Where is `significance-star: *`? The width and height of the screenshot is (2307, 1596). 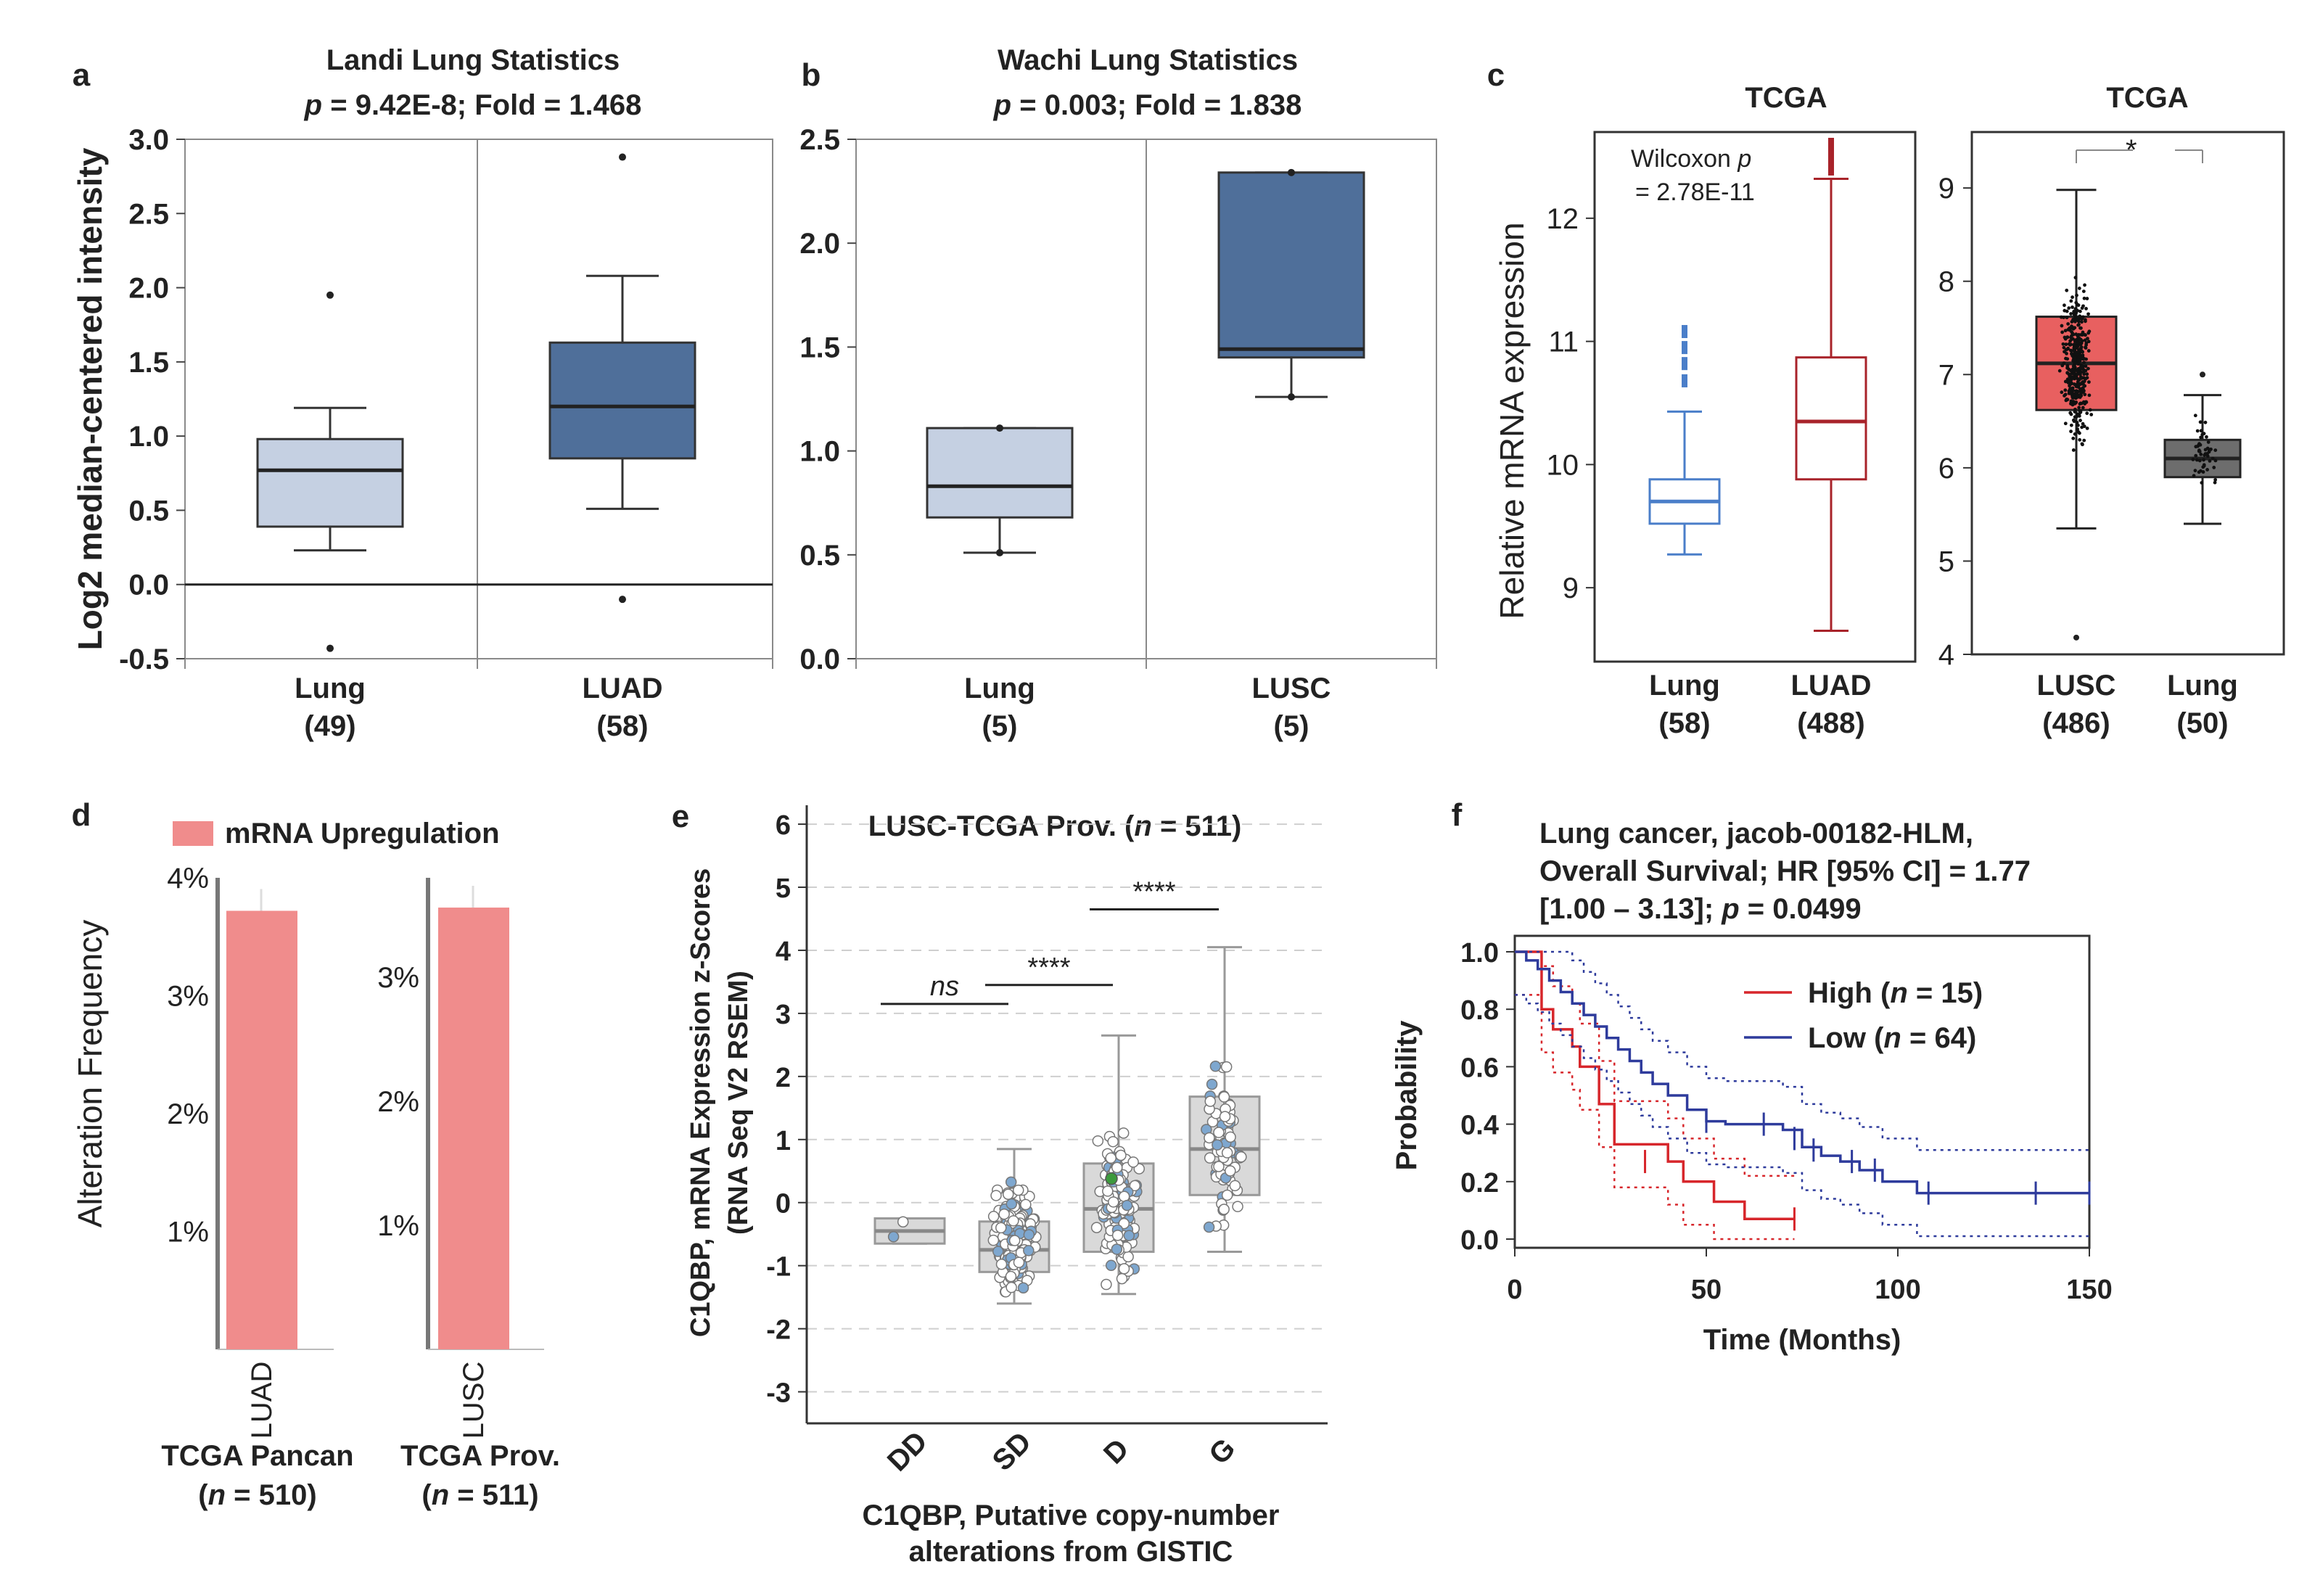 significance-star: * is located at coordinates (2131, 150).